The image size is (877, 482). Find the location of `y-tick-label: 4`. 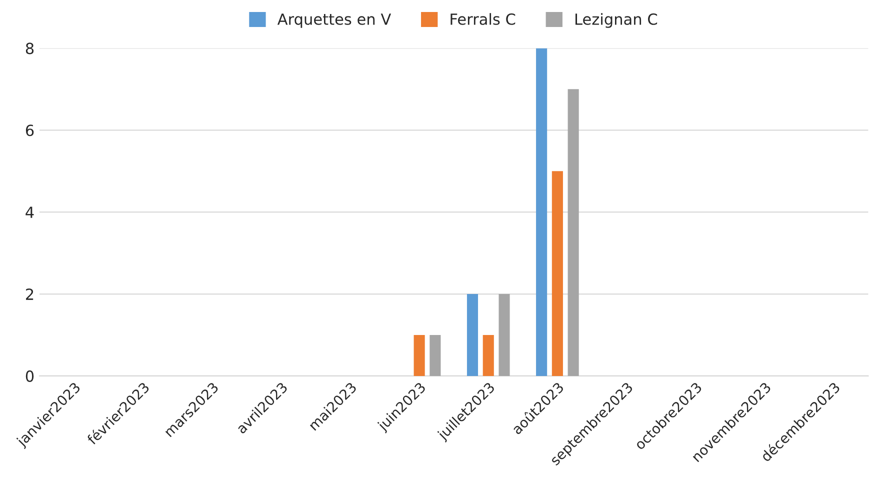

y-tick-label: 4 is located at coordinates (30, 212).